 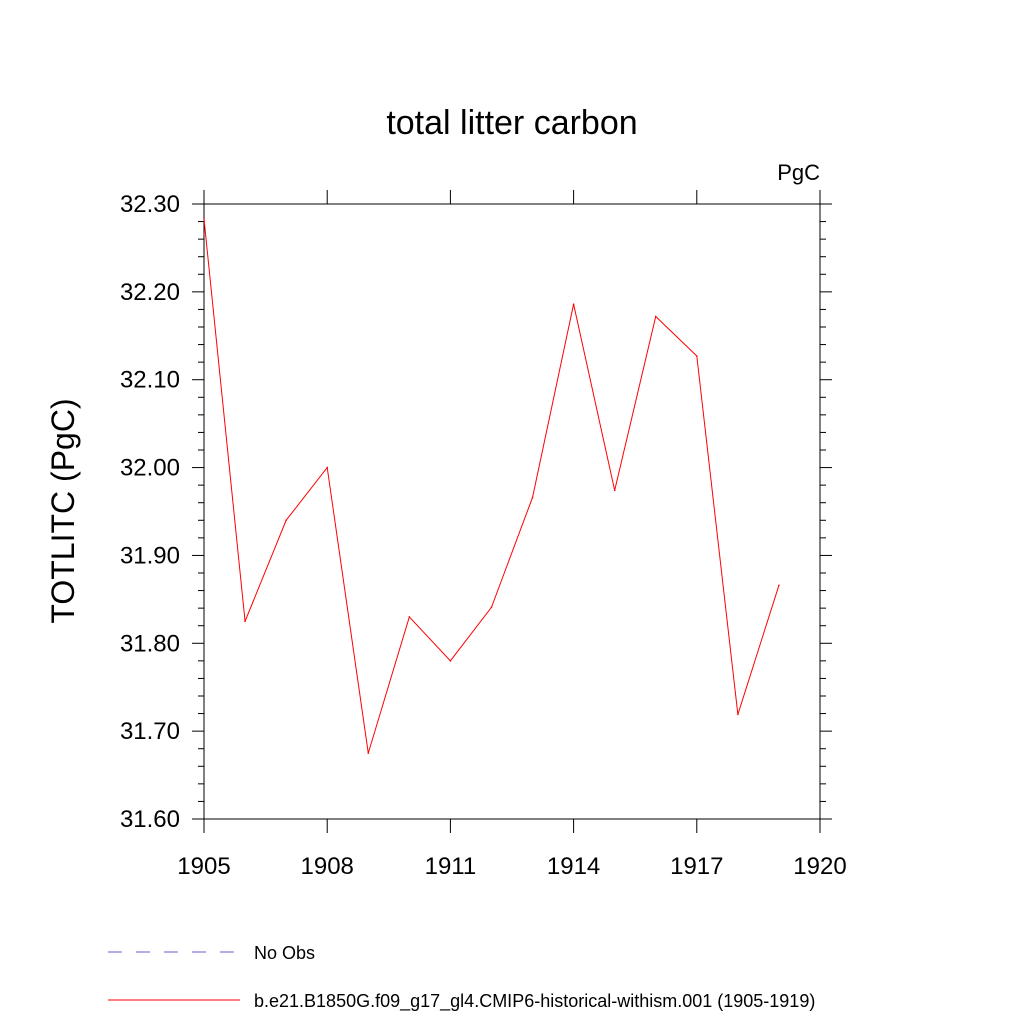 What do you see at coordinates (327, 866) in the screenshot?
I see `x-tick-label: 1908` at bounding box center [327, 866].